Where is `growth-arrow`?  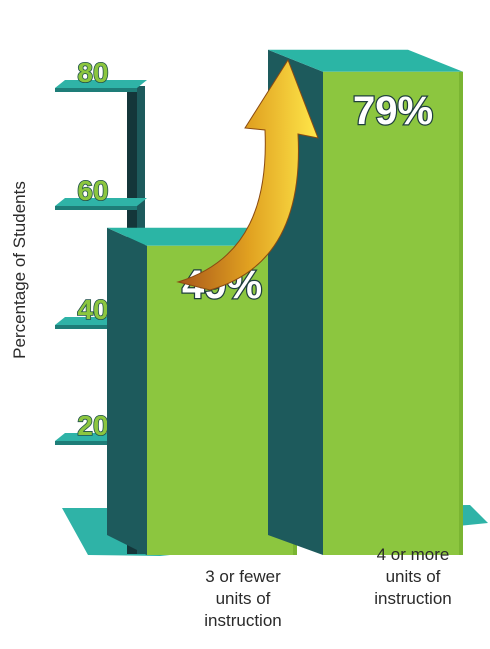
growth-arrow is located at coordinates (247, 174).